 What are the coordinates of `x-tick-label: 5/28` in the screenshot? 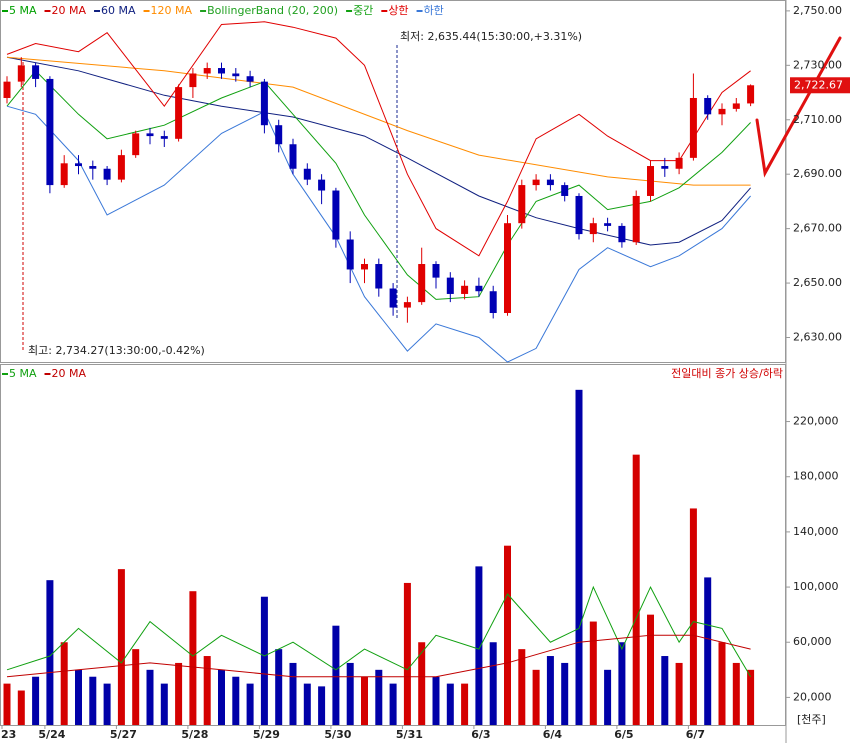 It's located at (194, 734).